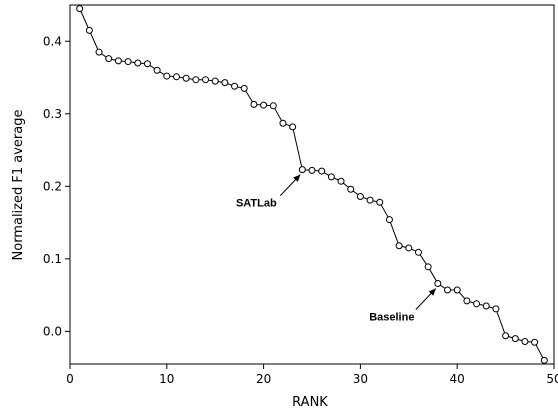 Image resolution: width=558 pixels, height=414 pixels. What do you see at coordinates (360, 379) in the screenshot?
I see `x-tick-label: 30` at bounding box center [360, 379].